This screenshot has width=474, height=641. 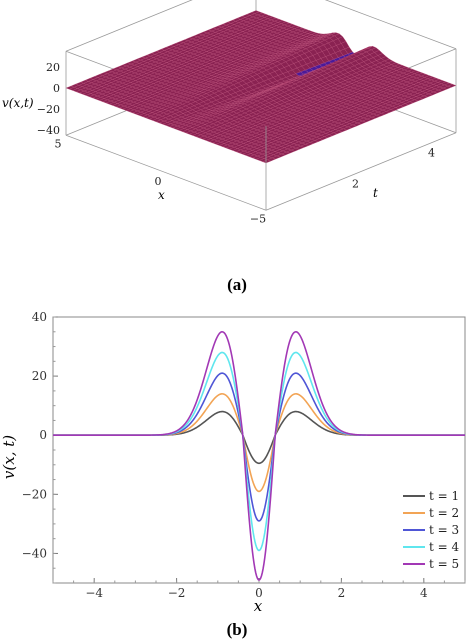 What do you see at coordinates (431, 152) in the screenshot?
I see `t-tick-label: 4` at bounding box center [431, 152].